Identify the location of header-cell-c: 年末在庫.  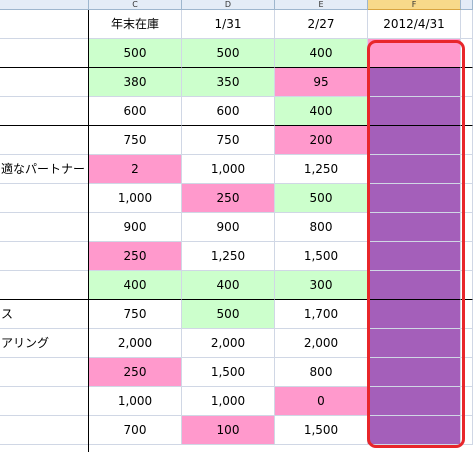
(135, 24).